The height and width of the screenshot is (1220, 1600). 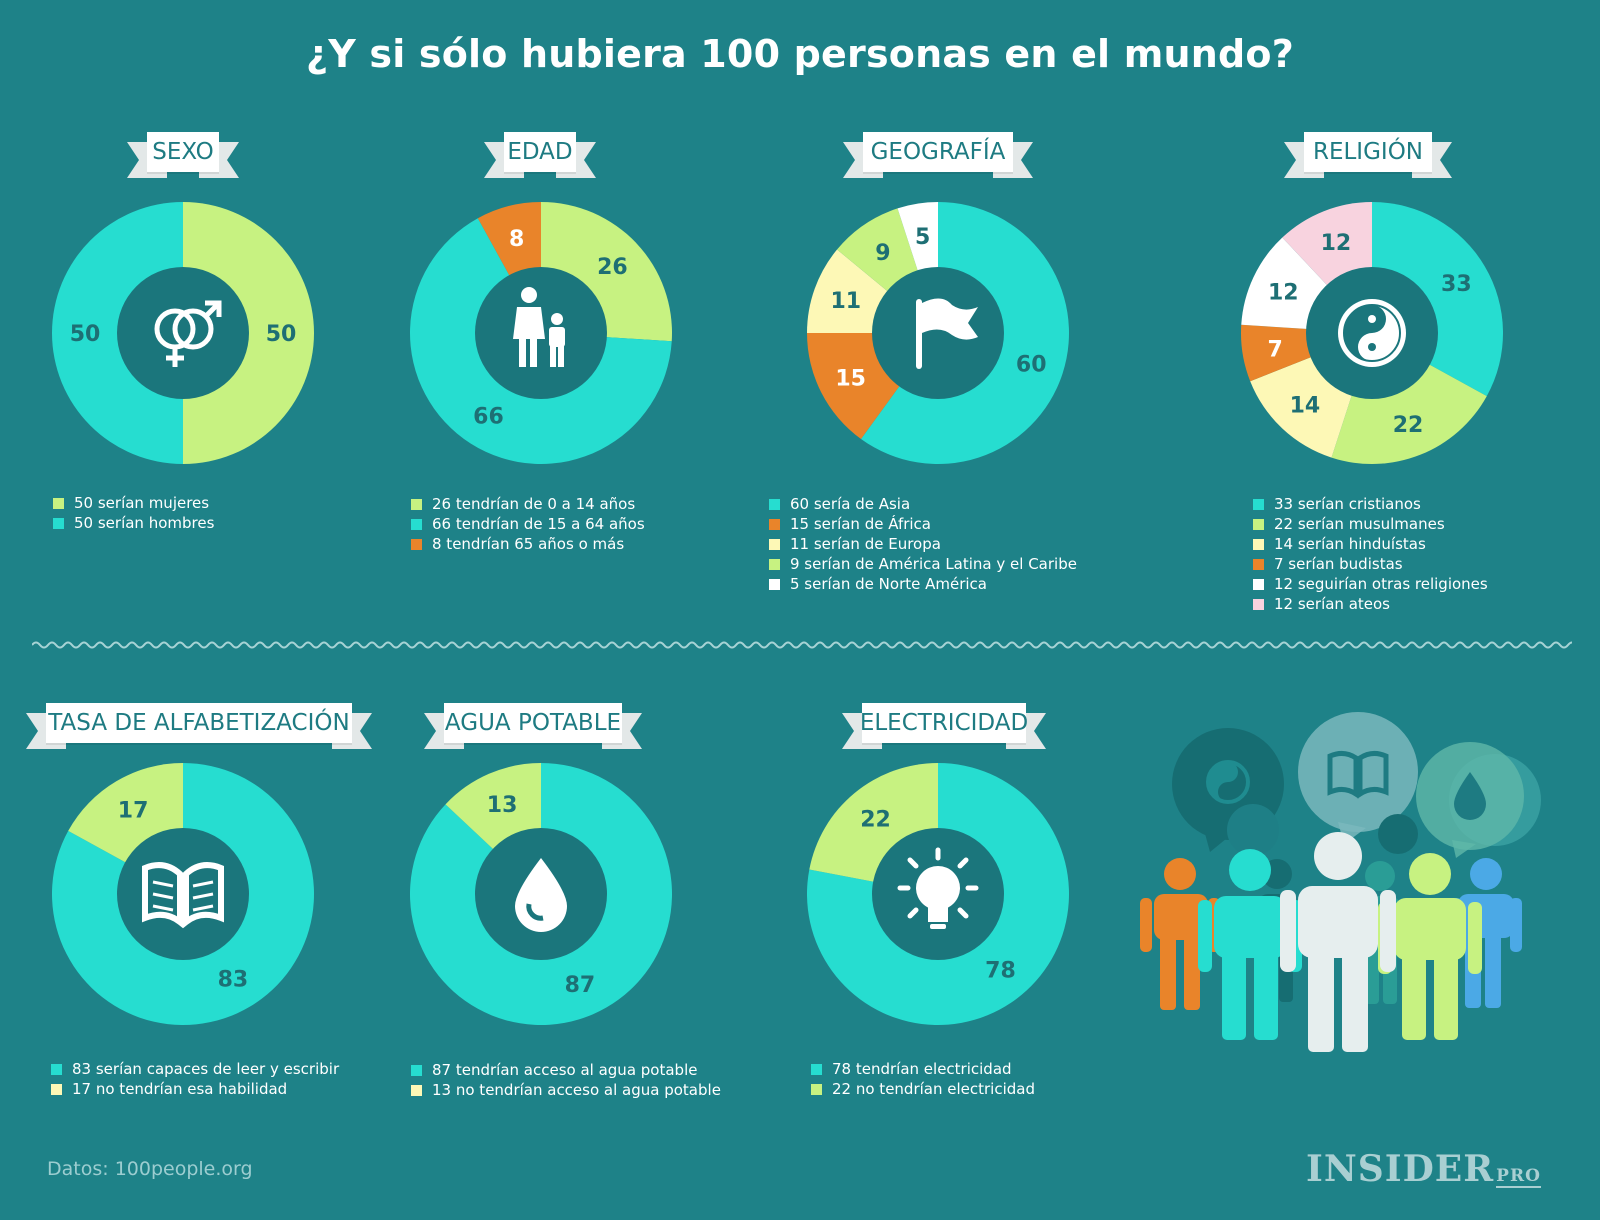 I want to click on legend-item: 50 serían hombres, so click(x=133, y=523).